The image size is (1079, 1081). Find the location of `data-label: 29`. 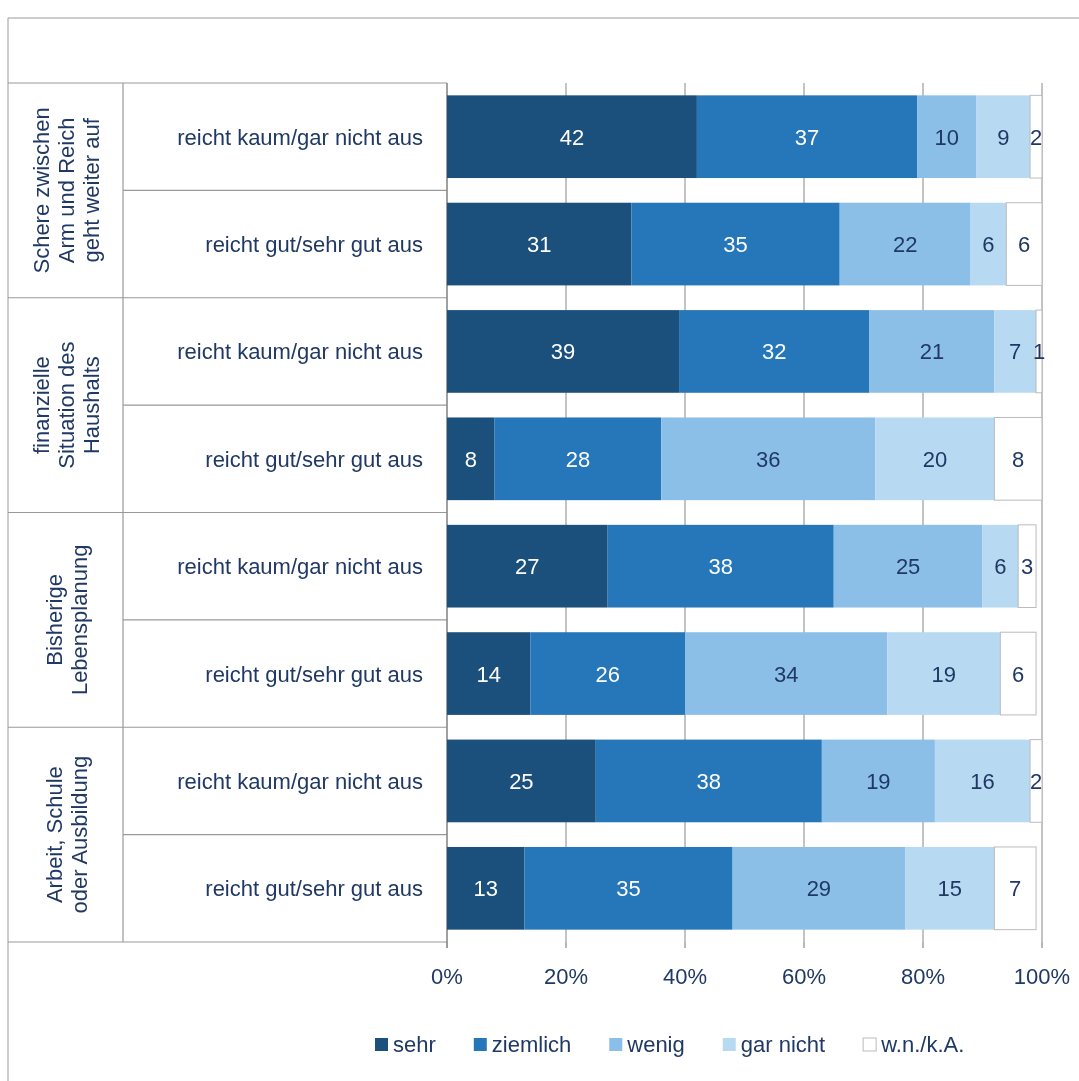

data-label: 29 is located at coordinates (819, 889).